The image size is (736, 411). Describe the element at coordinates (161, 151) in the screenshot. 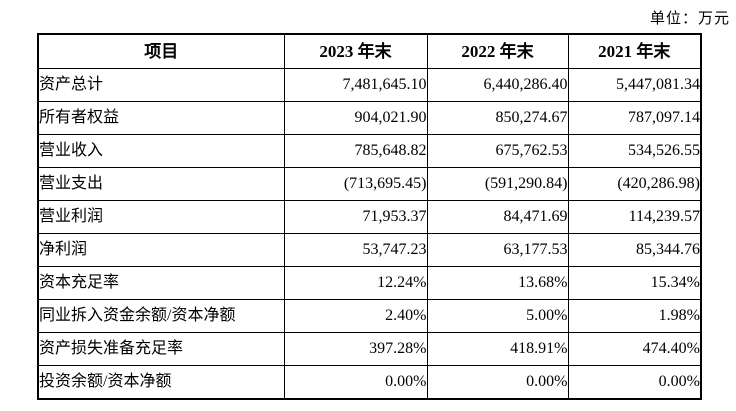

I see `row-label: 营业收入` at that location.